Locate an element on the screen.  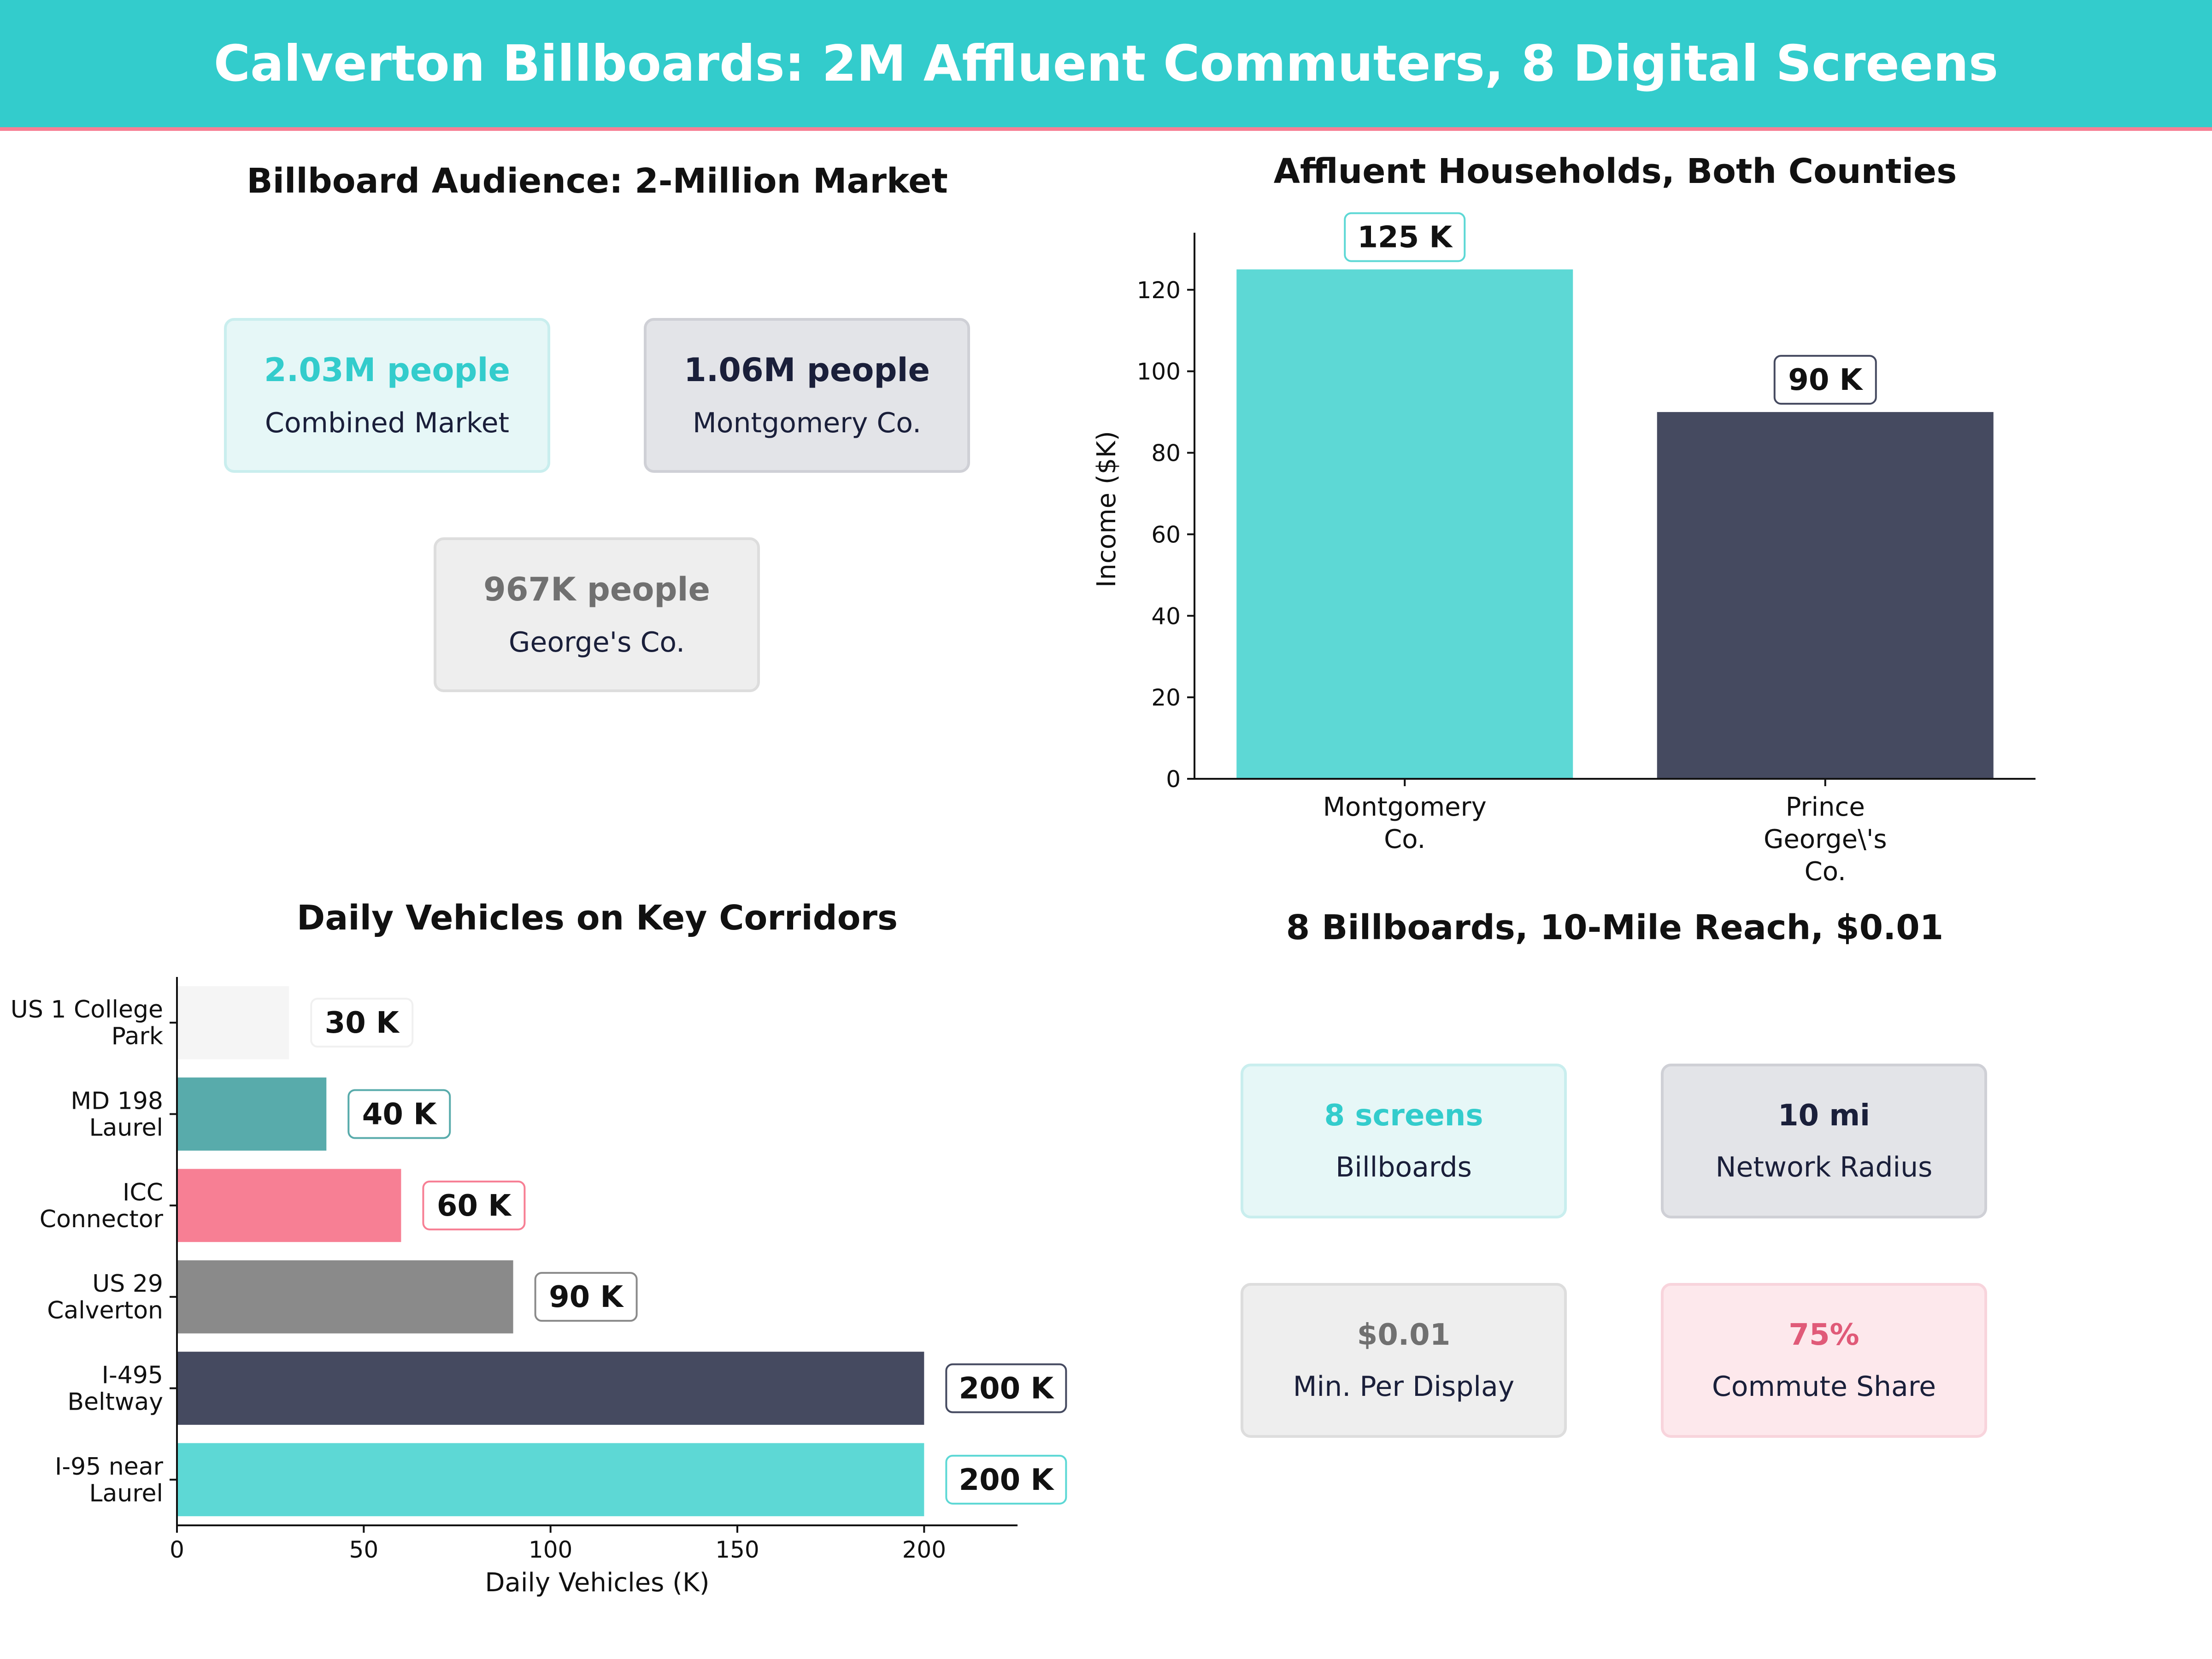
income-data-label-text: 90 K is located at coordinates (1825, 380).